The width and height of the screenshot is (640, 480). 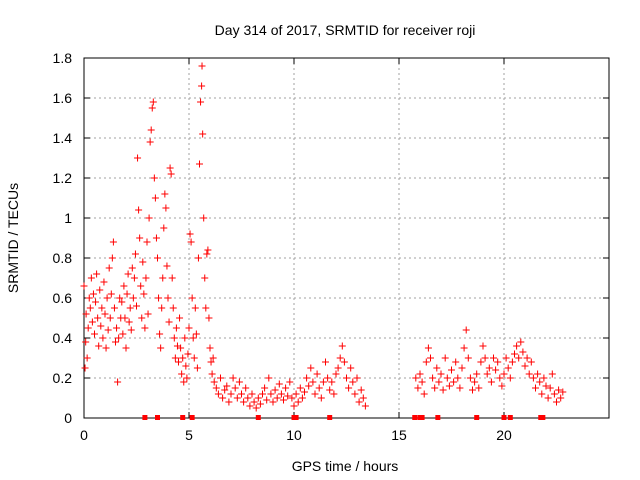 I want to click on zero-value-markers, so click(x=344, y=417).